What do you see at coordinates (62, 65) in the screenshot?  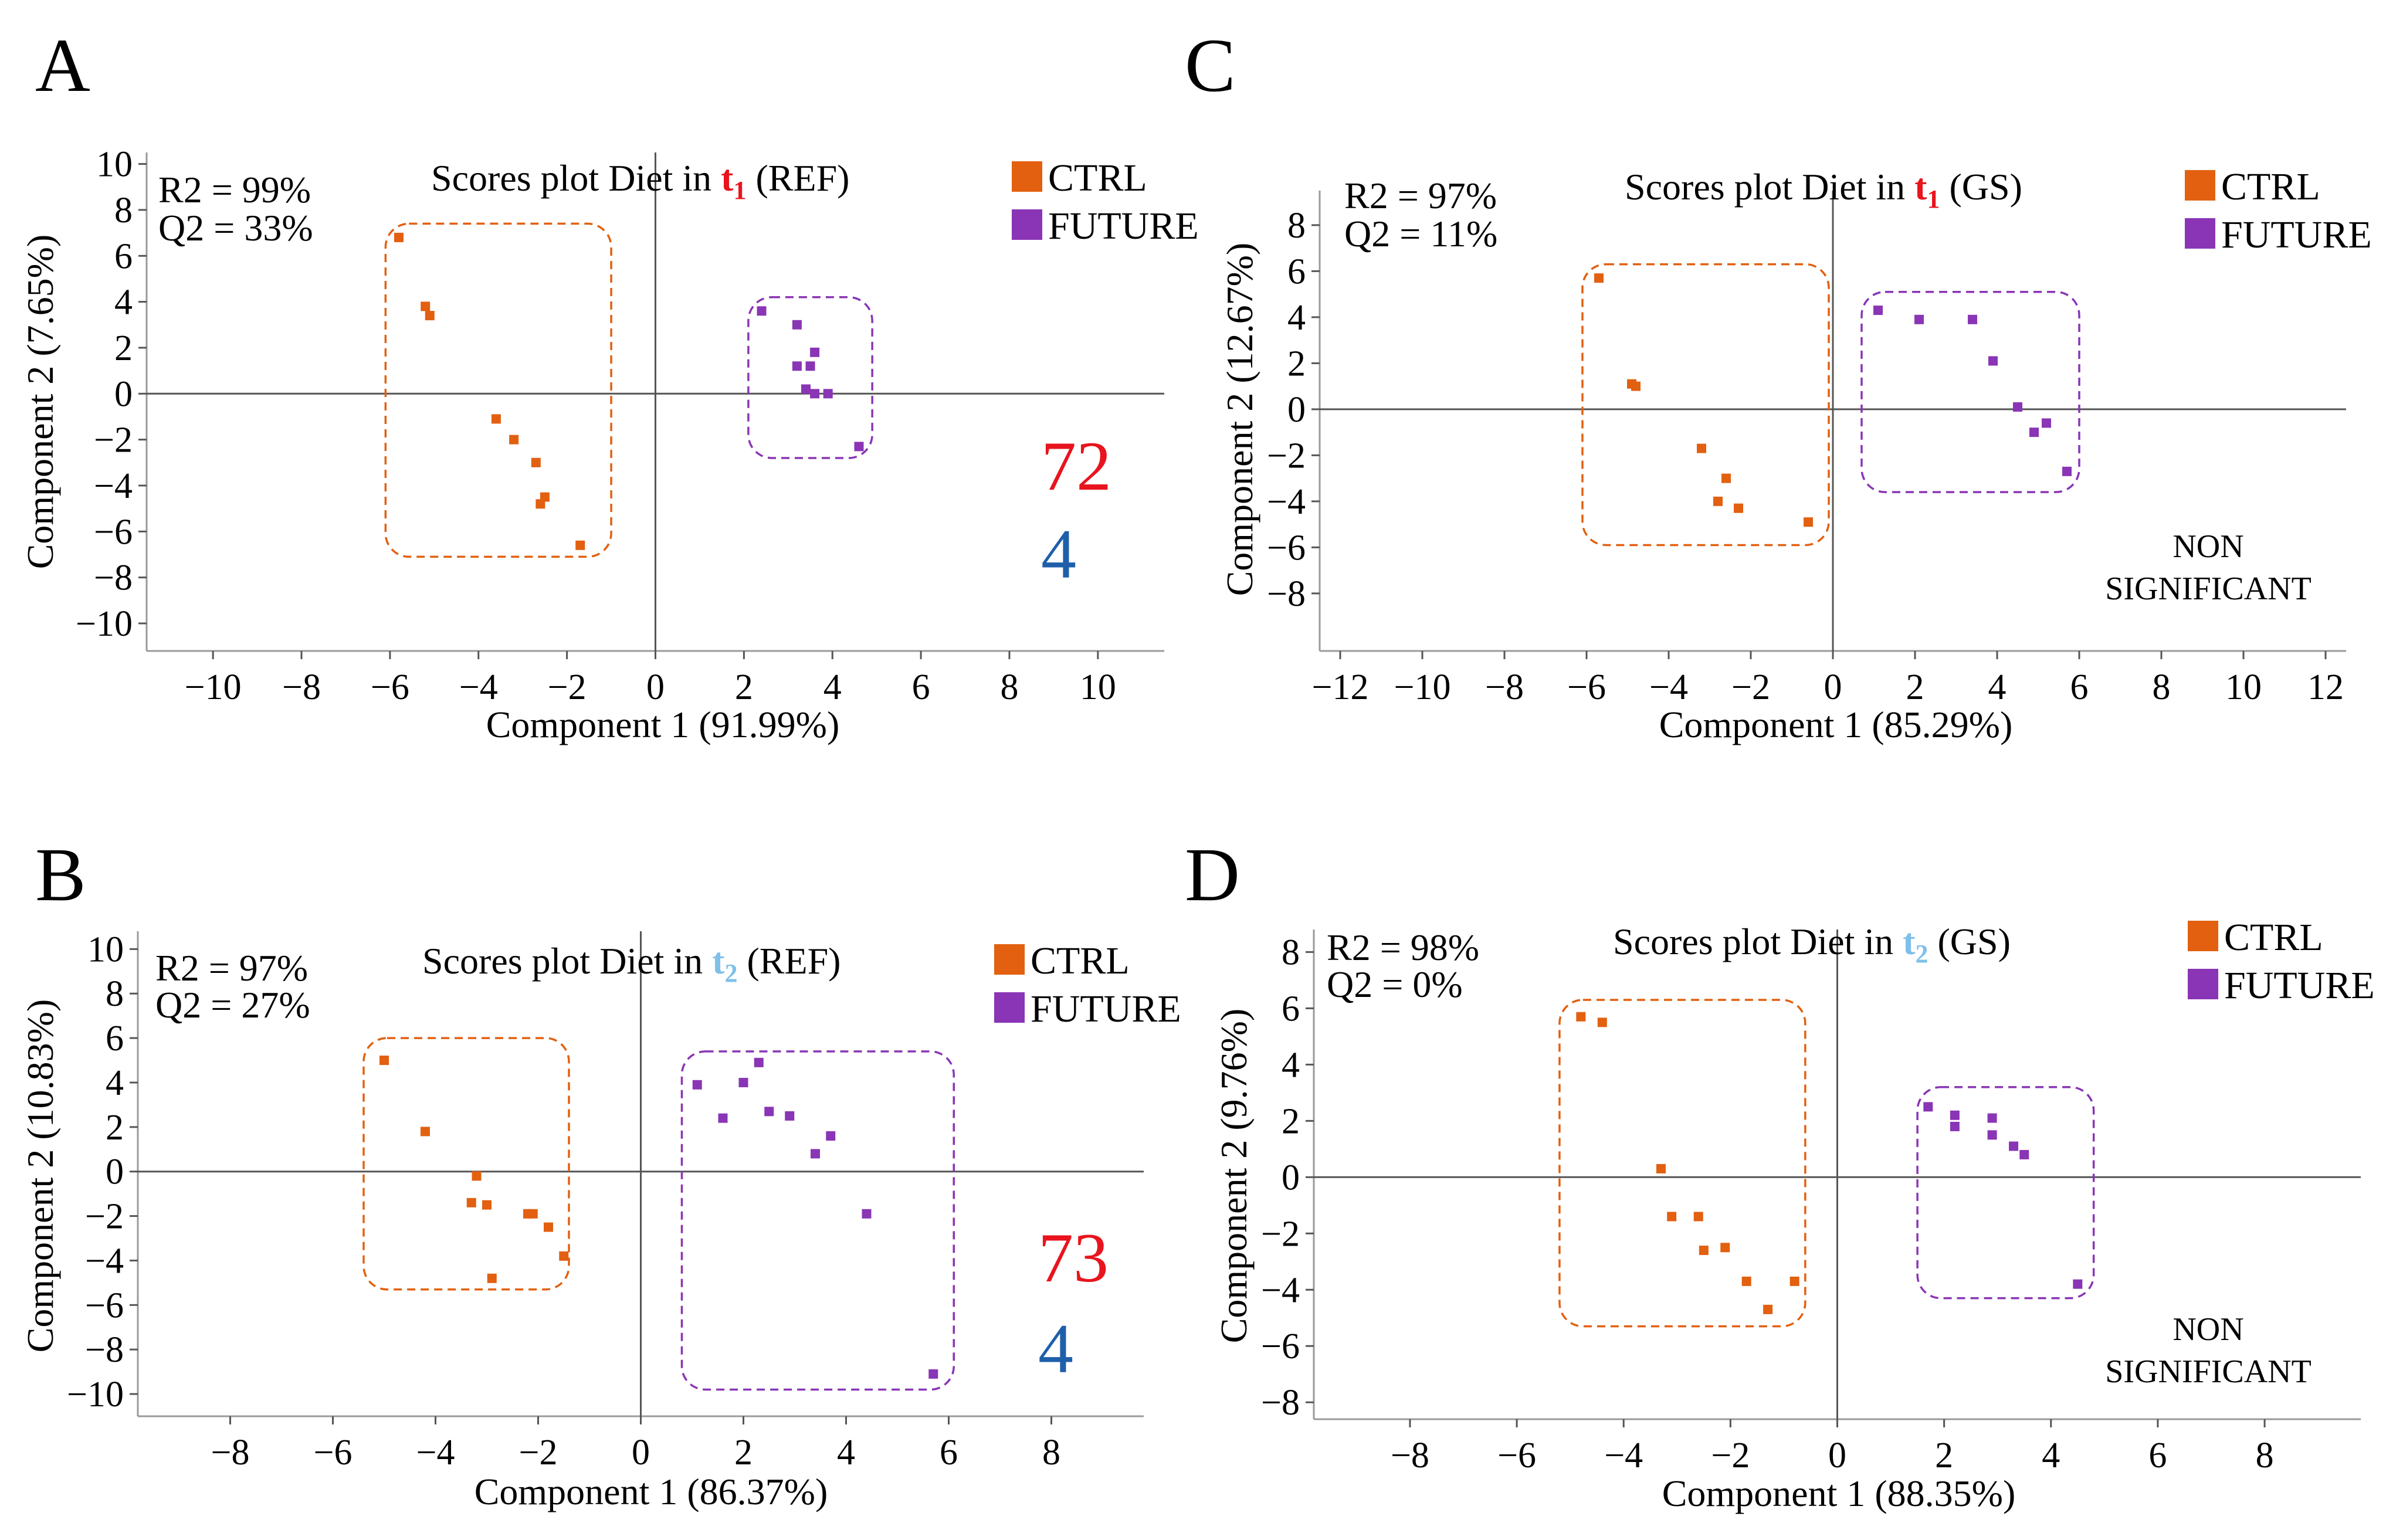 I see `panel-letter: A` at bounding box center [62, 65].